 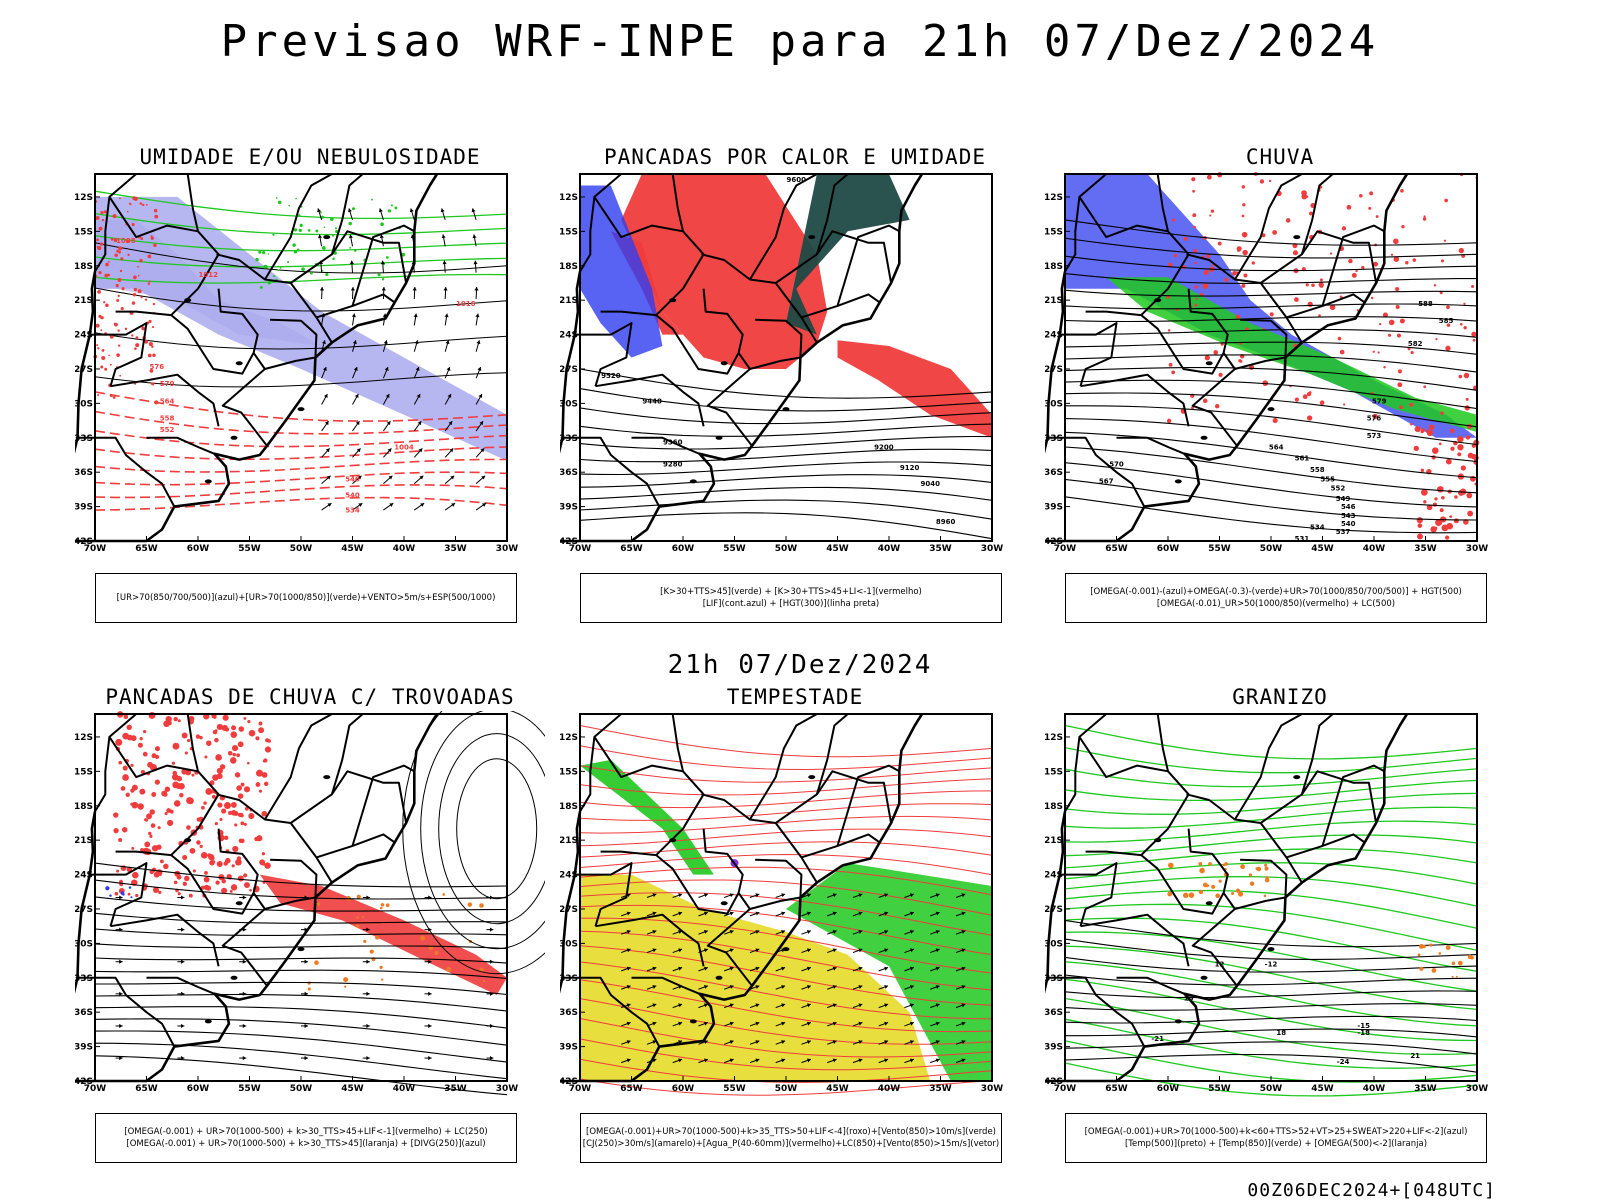 What do you see at coordinates (1338, 489) in the screenshot?
I see `contour-label: 552` at bounding box center [1338, 489].